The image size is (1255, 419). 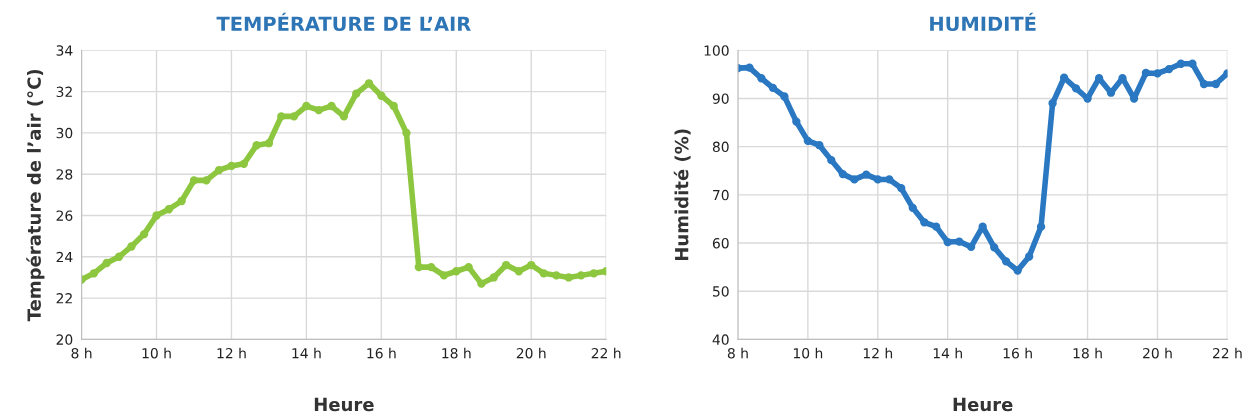 I want to click on y-tick-label: 22, so click(x=64, y=298).